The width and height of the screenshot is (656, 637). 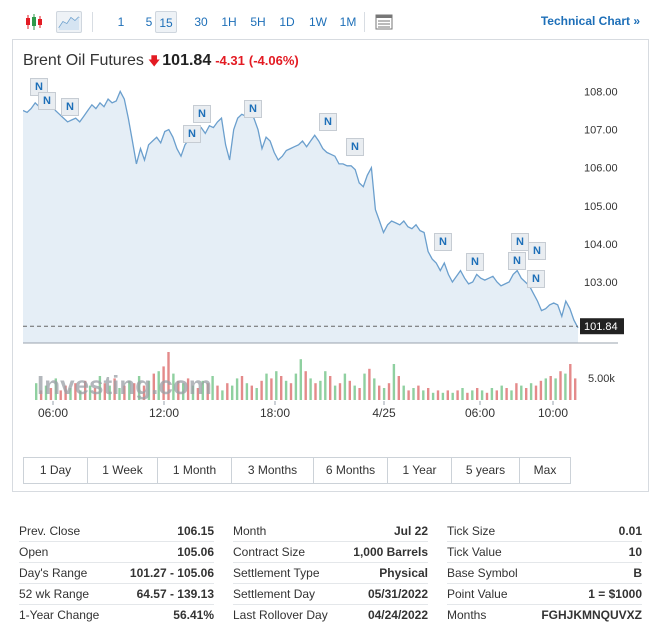 I want to click on info-row: Tick Value 10, so click(x=544, y=552).